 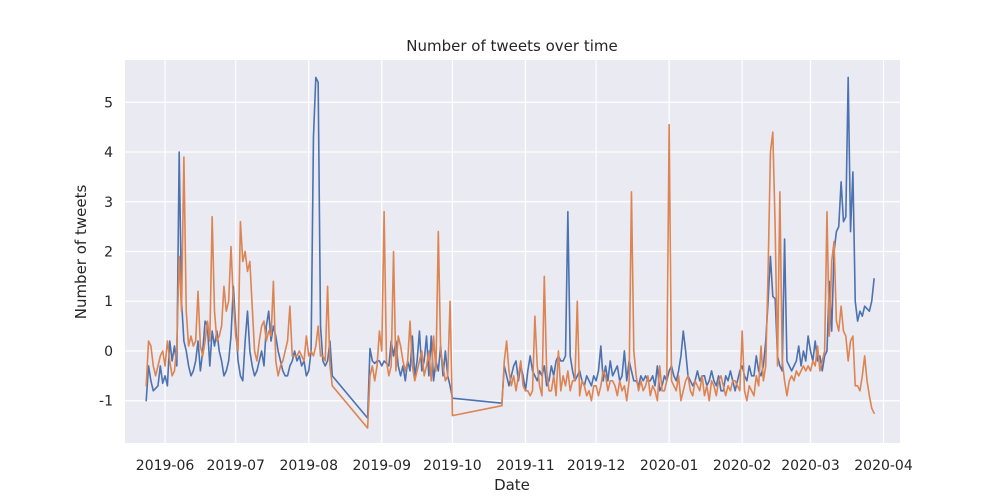 What do you see at coordinates (669, 466) in the screenshot?
I see `x-tick-label: 2020-01` at bounding box center [669, 466].